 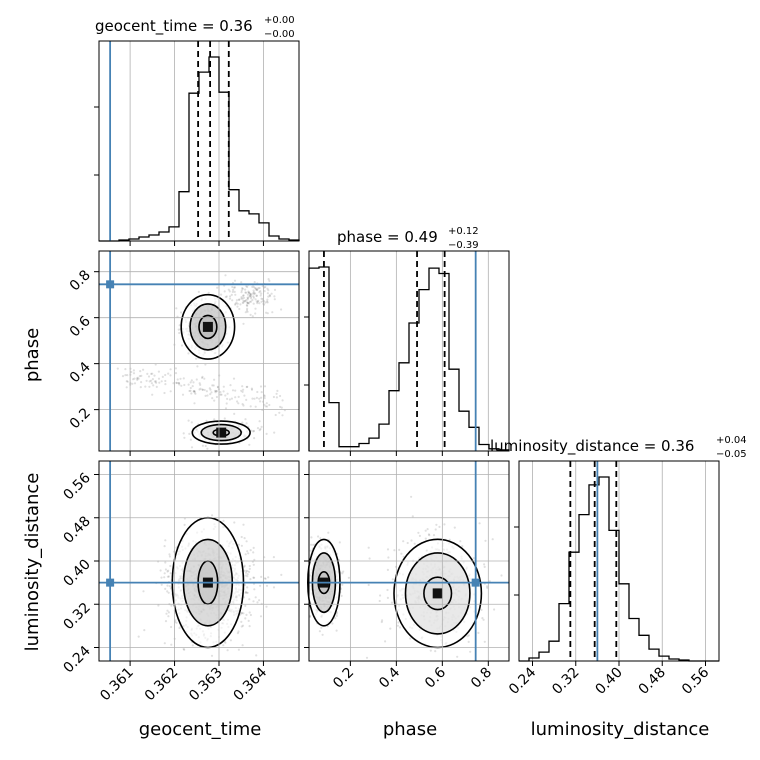 I want to click on y-tick-label-luminosity-distance: 0.56, so click(x=76, y=486).